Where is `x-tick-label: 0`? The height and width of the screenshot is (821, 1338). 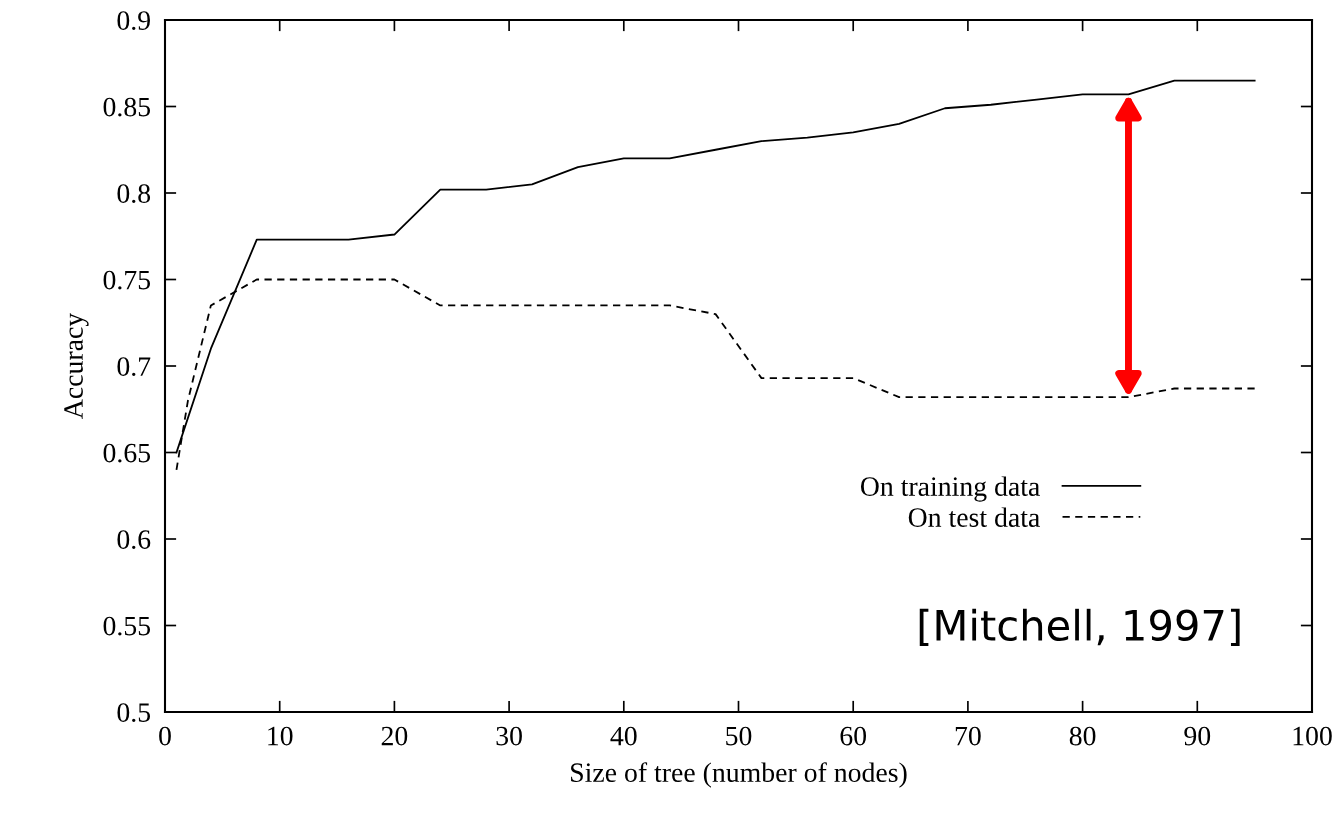
x-tick-label: 0 is located at coordinates (165, 736).